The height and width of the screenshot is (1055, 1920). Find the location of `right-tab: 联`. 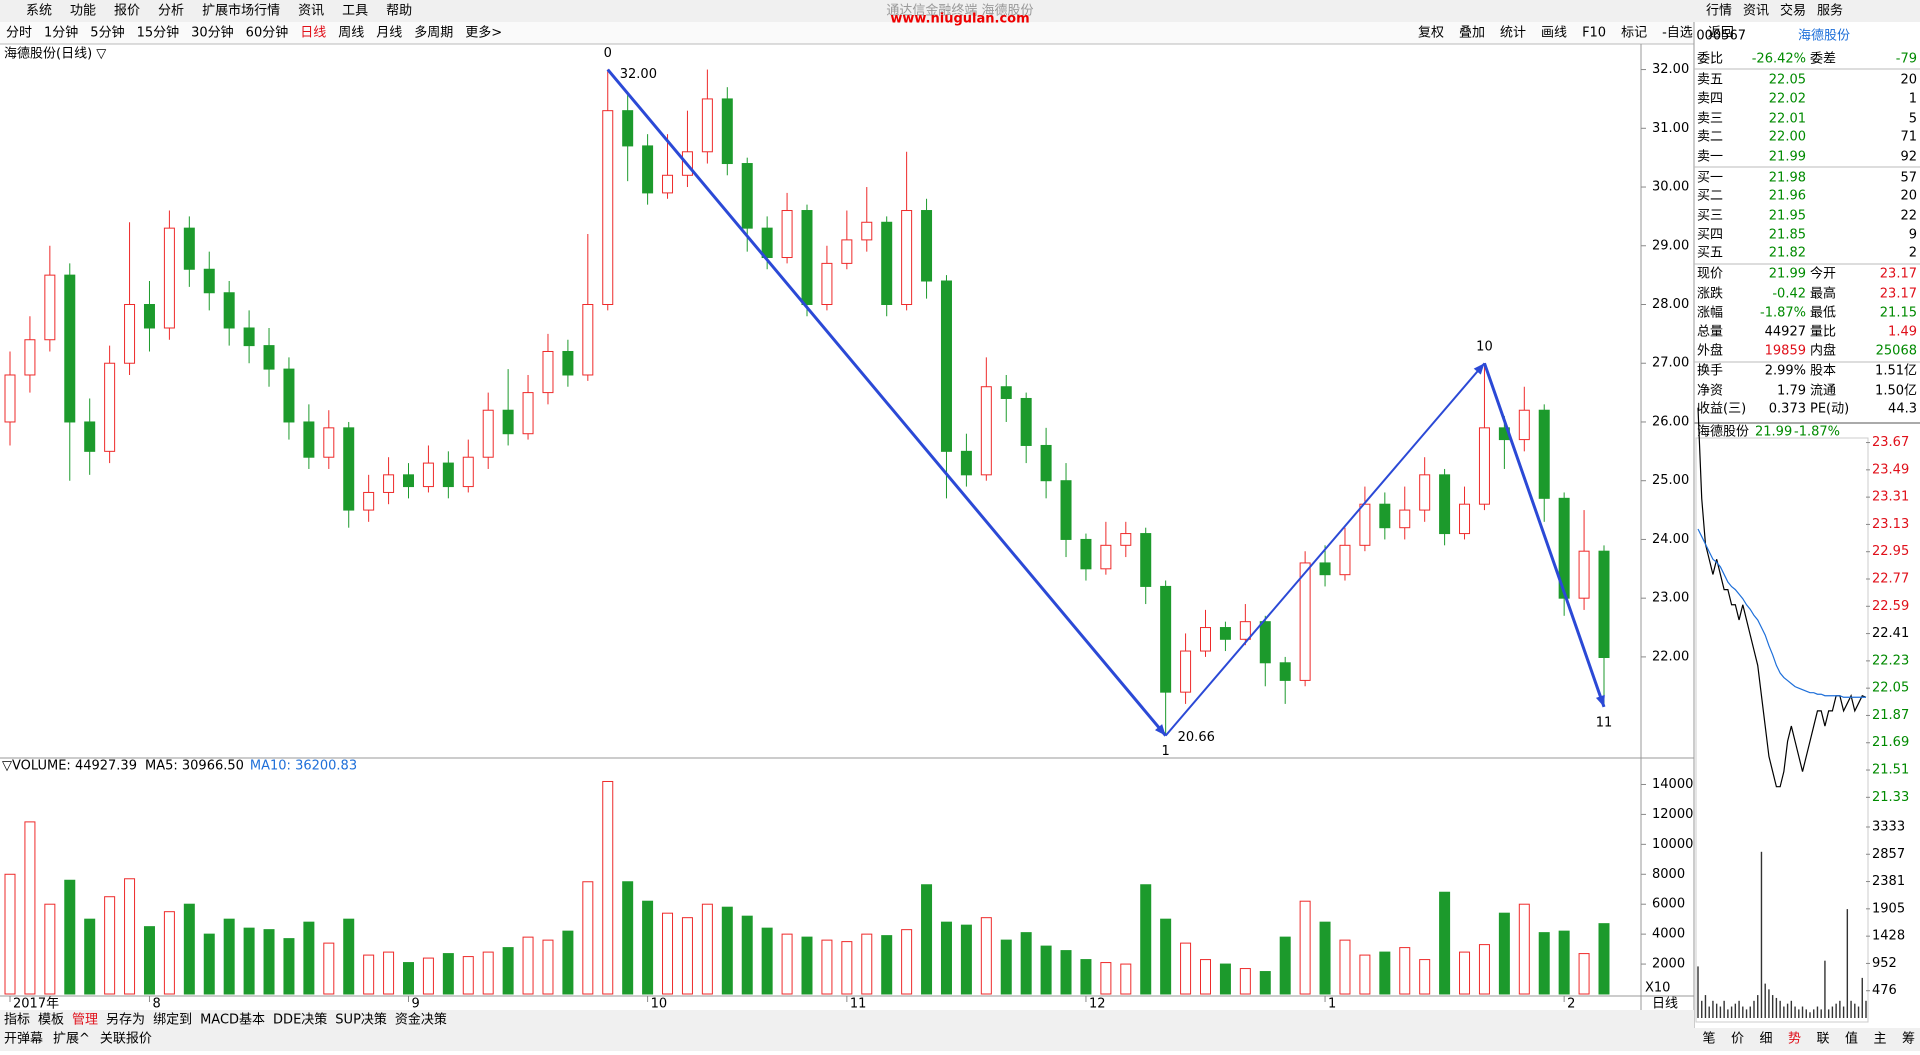

right-tab: 联 is located at coordinates (1822, 1039).